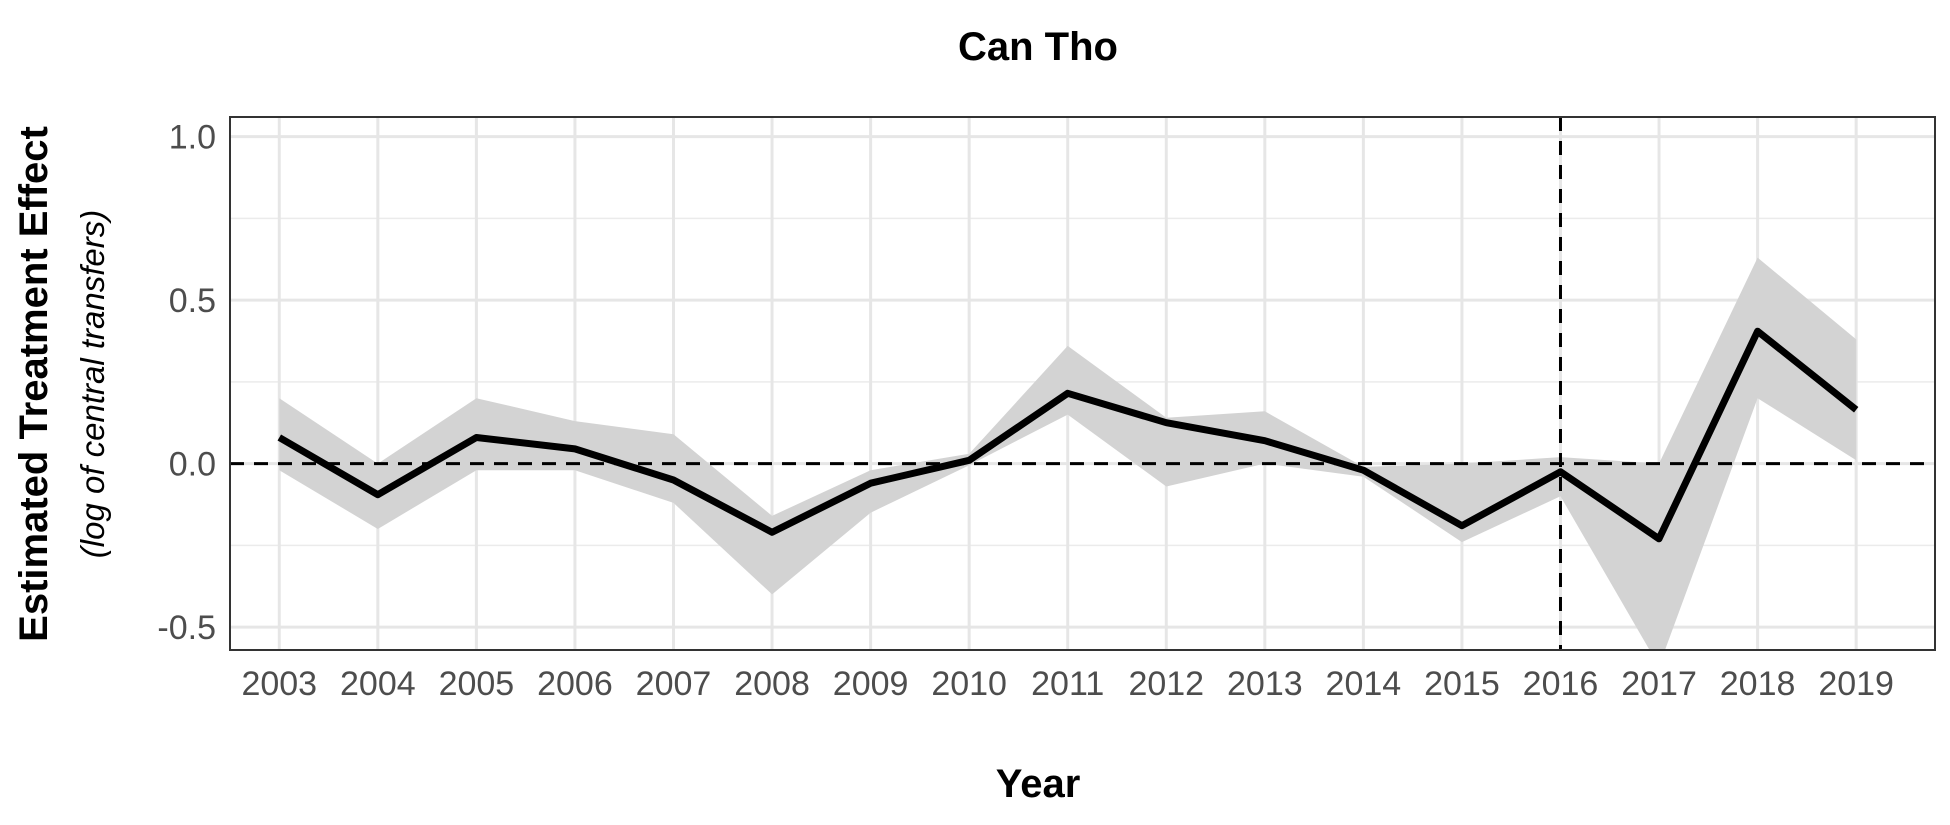 This screenshot has height=825, width=1950. Describe the element at coordinates (279, 684) in the screenshot. I see `x-tick-label: 2003` at that location.